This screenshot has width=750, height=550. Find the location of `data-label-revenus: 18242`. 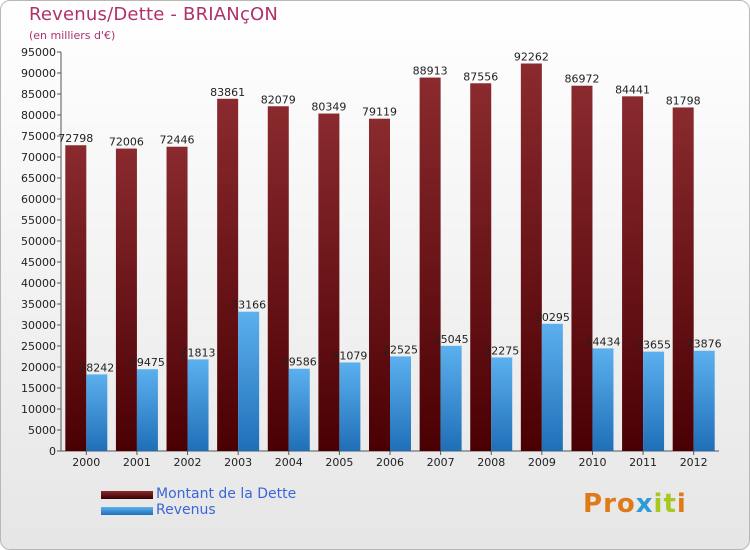

data-label-revenus: 18242 is located at coordinates (96, 367).